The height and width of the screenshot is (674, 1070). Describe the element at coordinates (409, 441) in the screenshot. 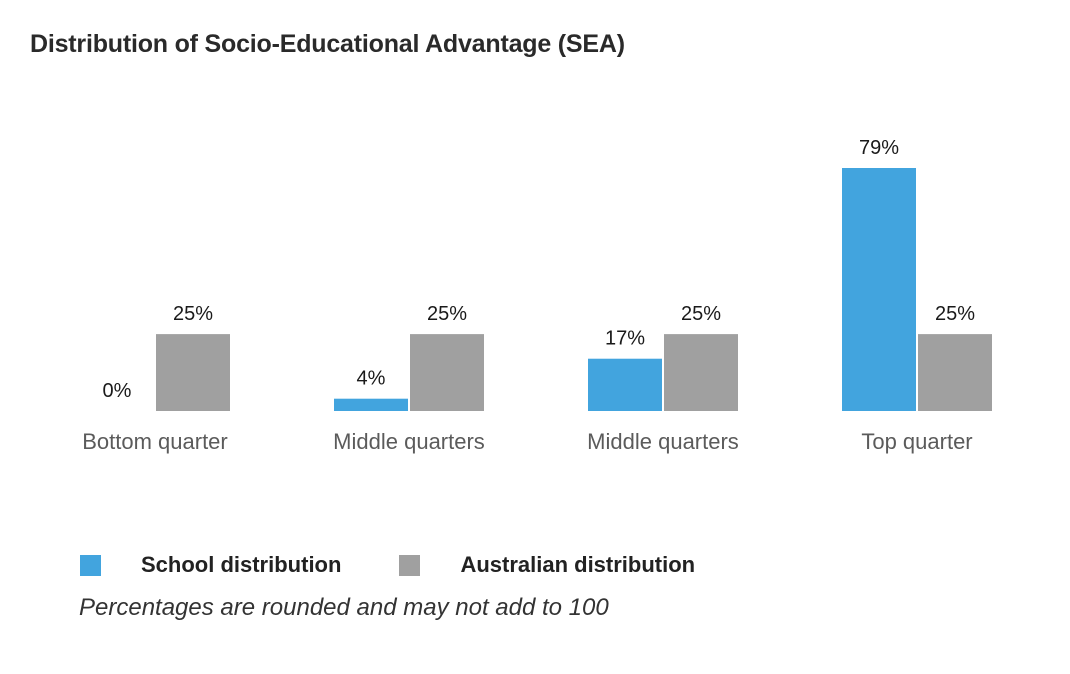

I see `category-label-1: Middle quarters` at that location.